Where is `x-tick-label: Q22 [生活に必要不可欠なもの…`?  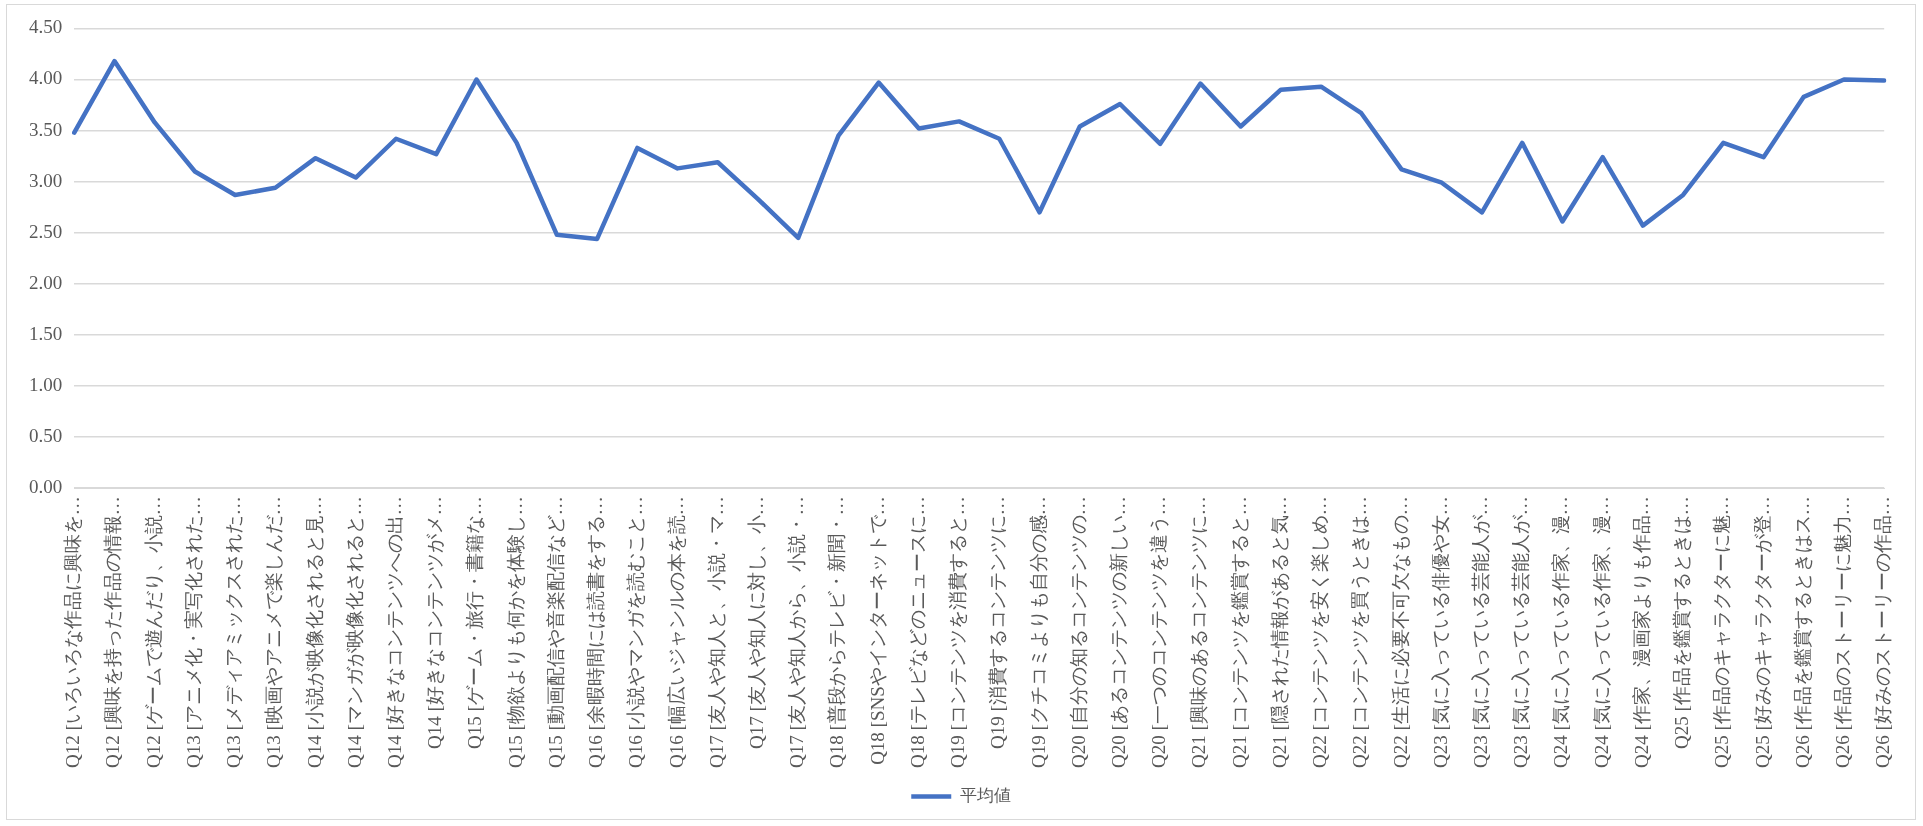 x-tick-label: Q22 [生活に必要不可欠なもの… is located at coordinates (1400, 632).